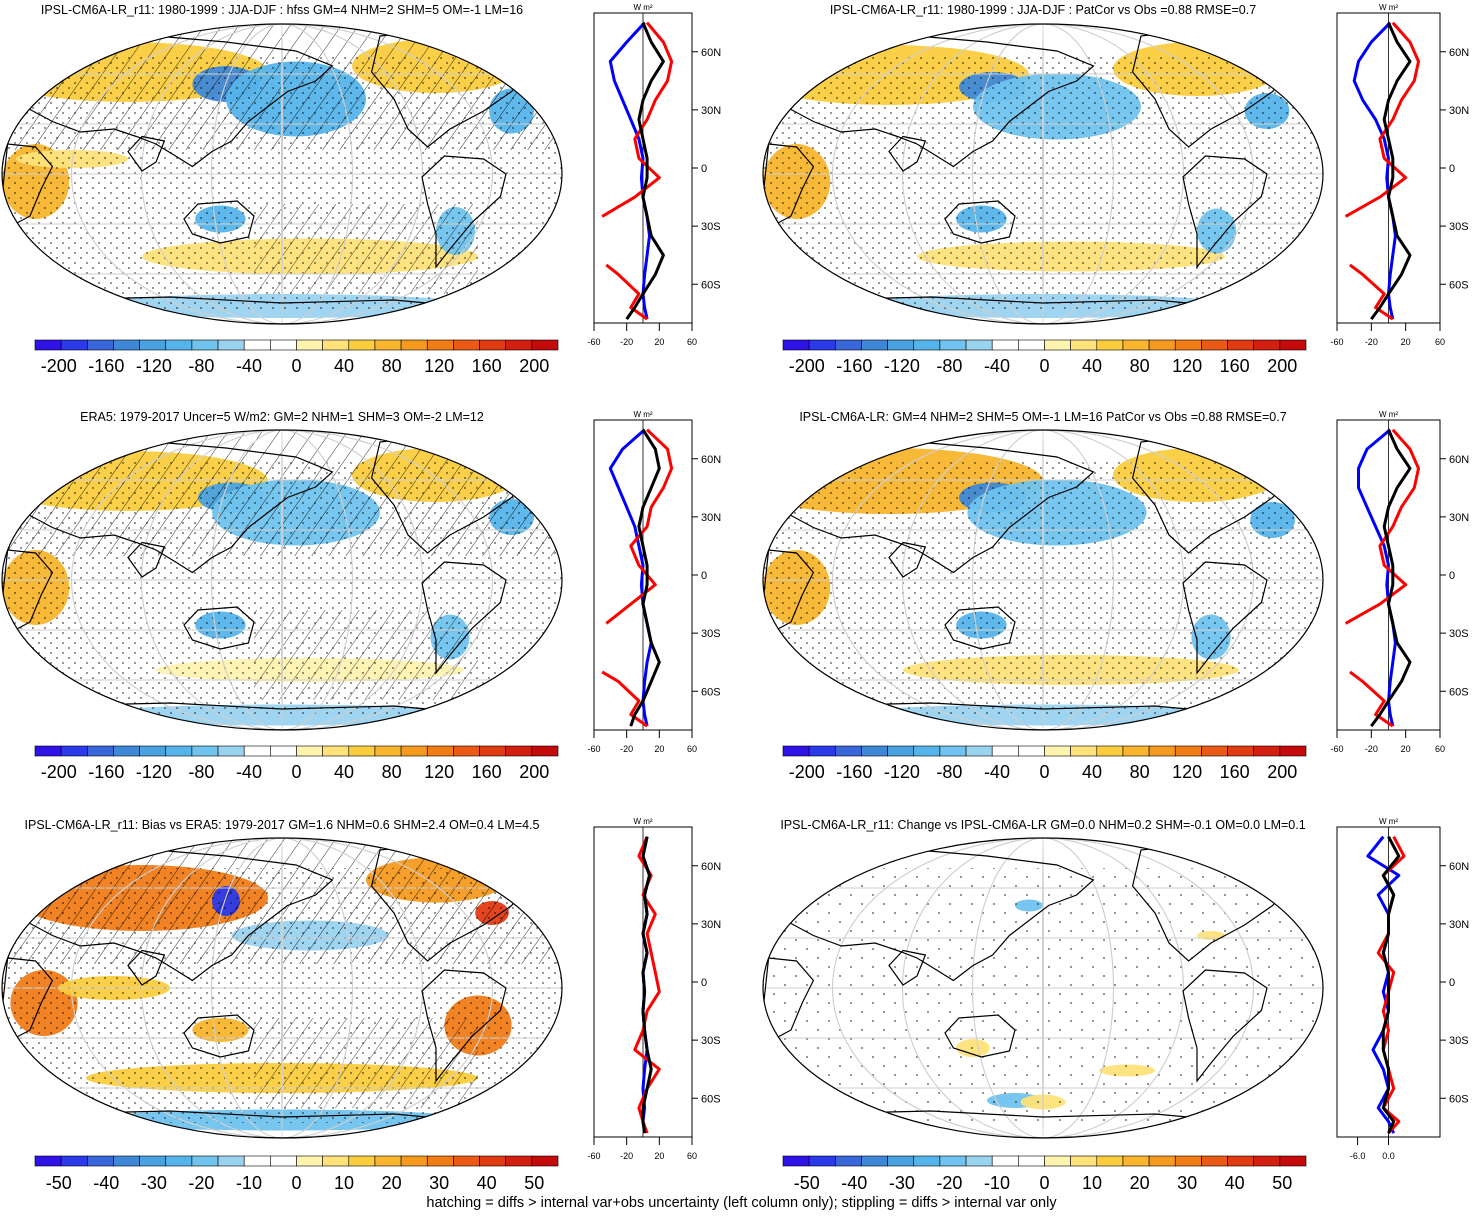 This screenshot has height=1220, width=1483. What do you see at coordinates (1092, 1183) in the screenshot?
I see `colorbar-tick-label: 10` at bounding box center [1092, 1183].